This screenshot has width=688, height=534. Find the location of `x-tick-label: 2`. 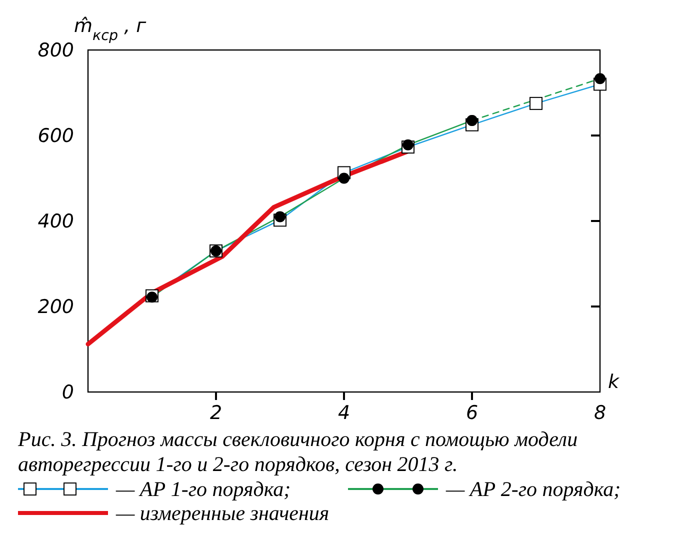

x-tick-label: 2 is located at coordinates (216, 413).